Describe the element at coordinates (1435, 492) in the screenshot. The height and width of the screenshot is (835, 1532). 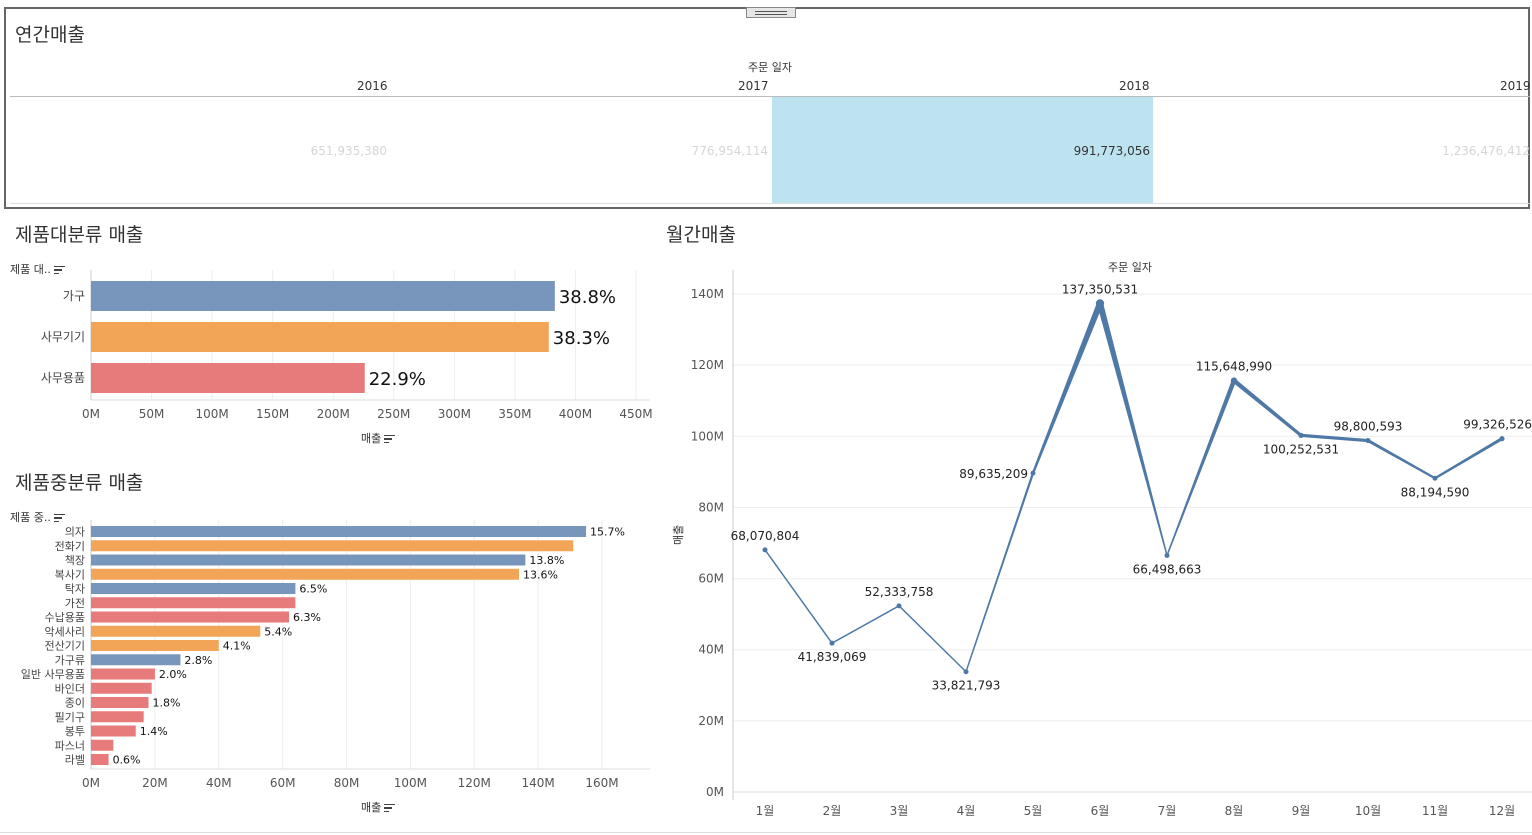
I see `monthly-data-label: 88,194,590` at that location.